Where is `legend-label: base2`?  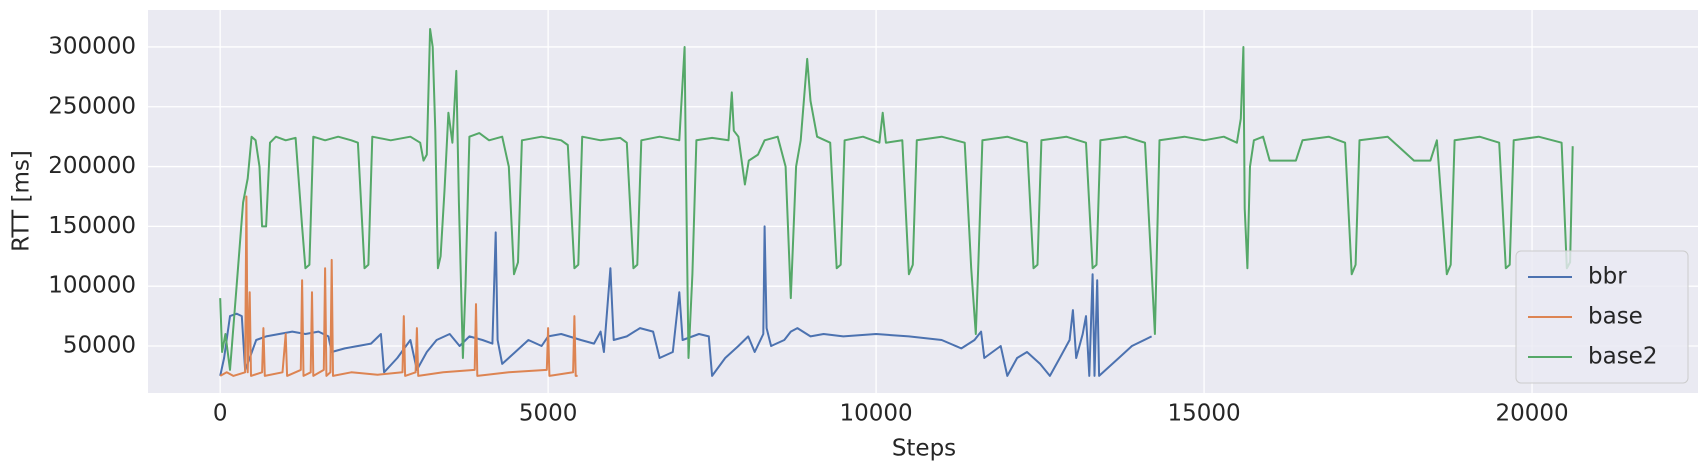
legend-label: base2 is located at coordinates (1622, 357).